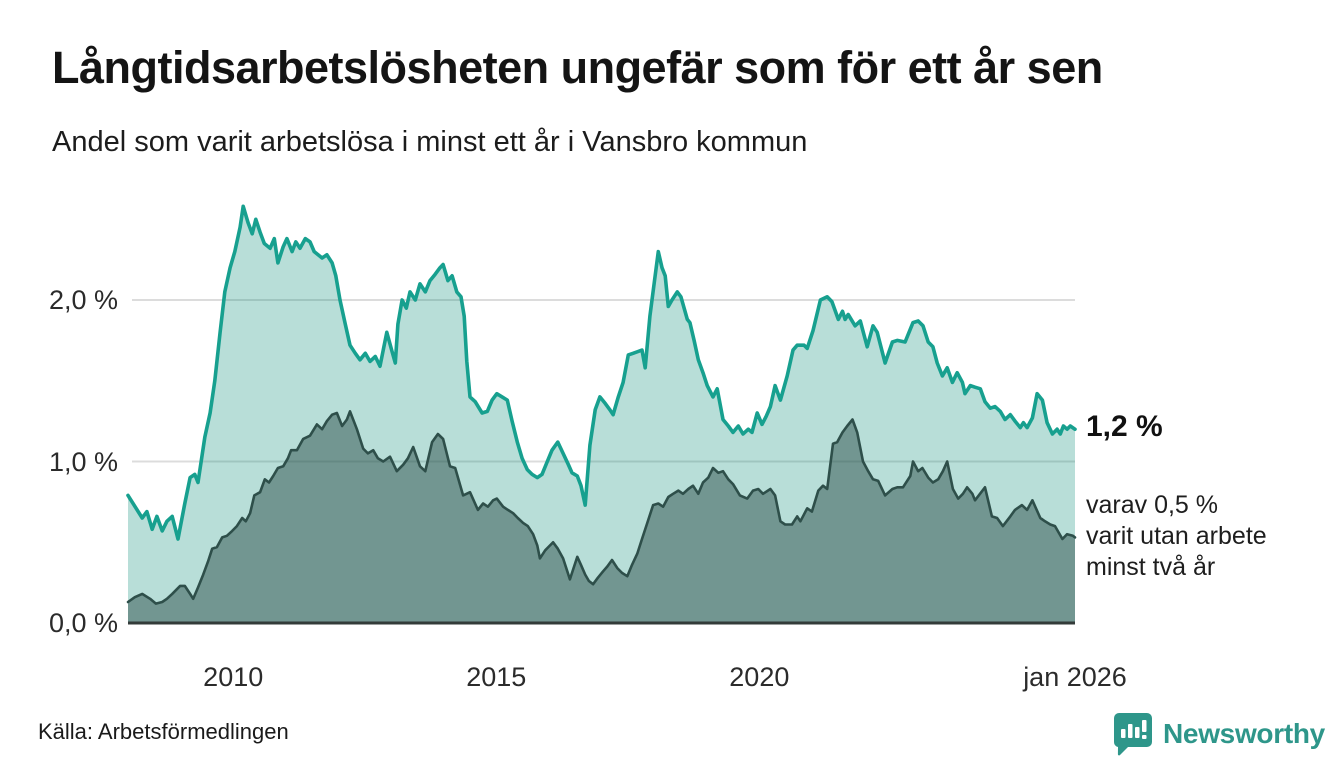 The image size is (1340, 780). Describe the element at coordinates (83, 300) in the screenshot. I see `y-tick-label: 2,0 %` at that location.